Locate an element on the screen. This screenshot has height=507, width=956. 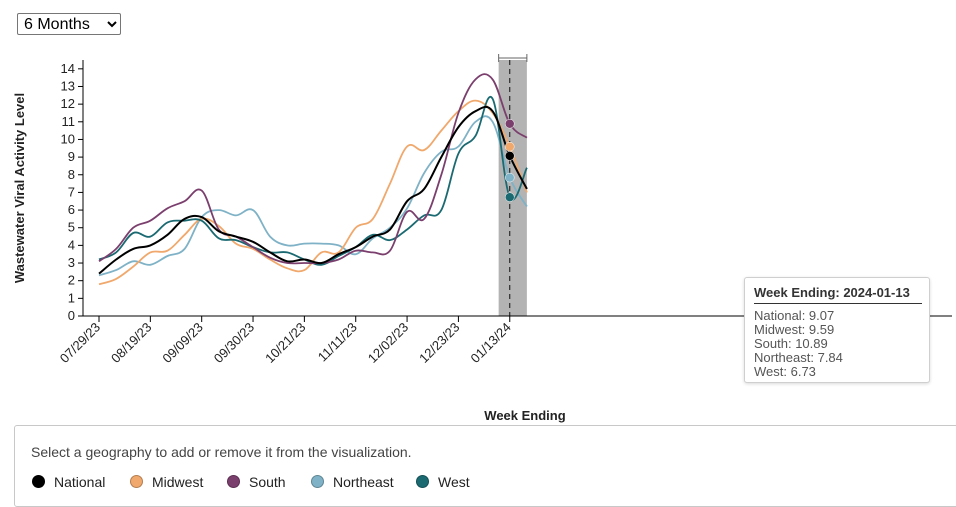
x-tick-label: 10/21/23 is located at coordinates (285, 343).